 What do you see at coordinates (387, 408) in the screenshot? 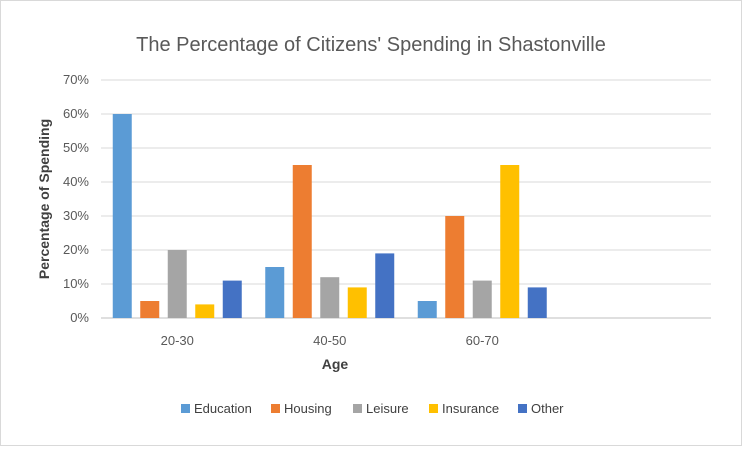
I see `legend-label-leisure: Leisure` at bounding box center [387, 408].